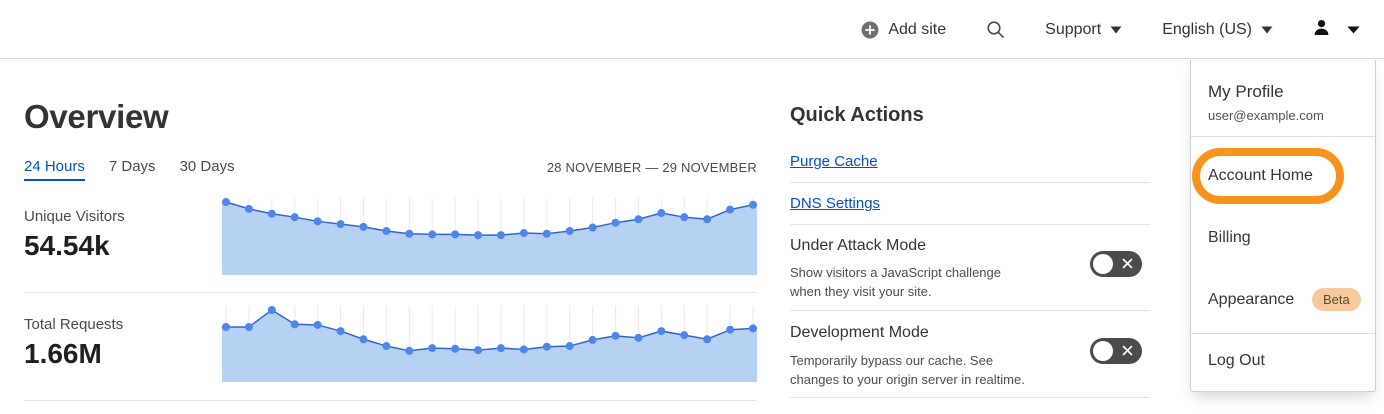 The image size is (1384, 414). Describe the element at coordinates (74, 324) in the screenshot. I see `total-requests-label: Total Requests` at that location.